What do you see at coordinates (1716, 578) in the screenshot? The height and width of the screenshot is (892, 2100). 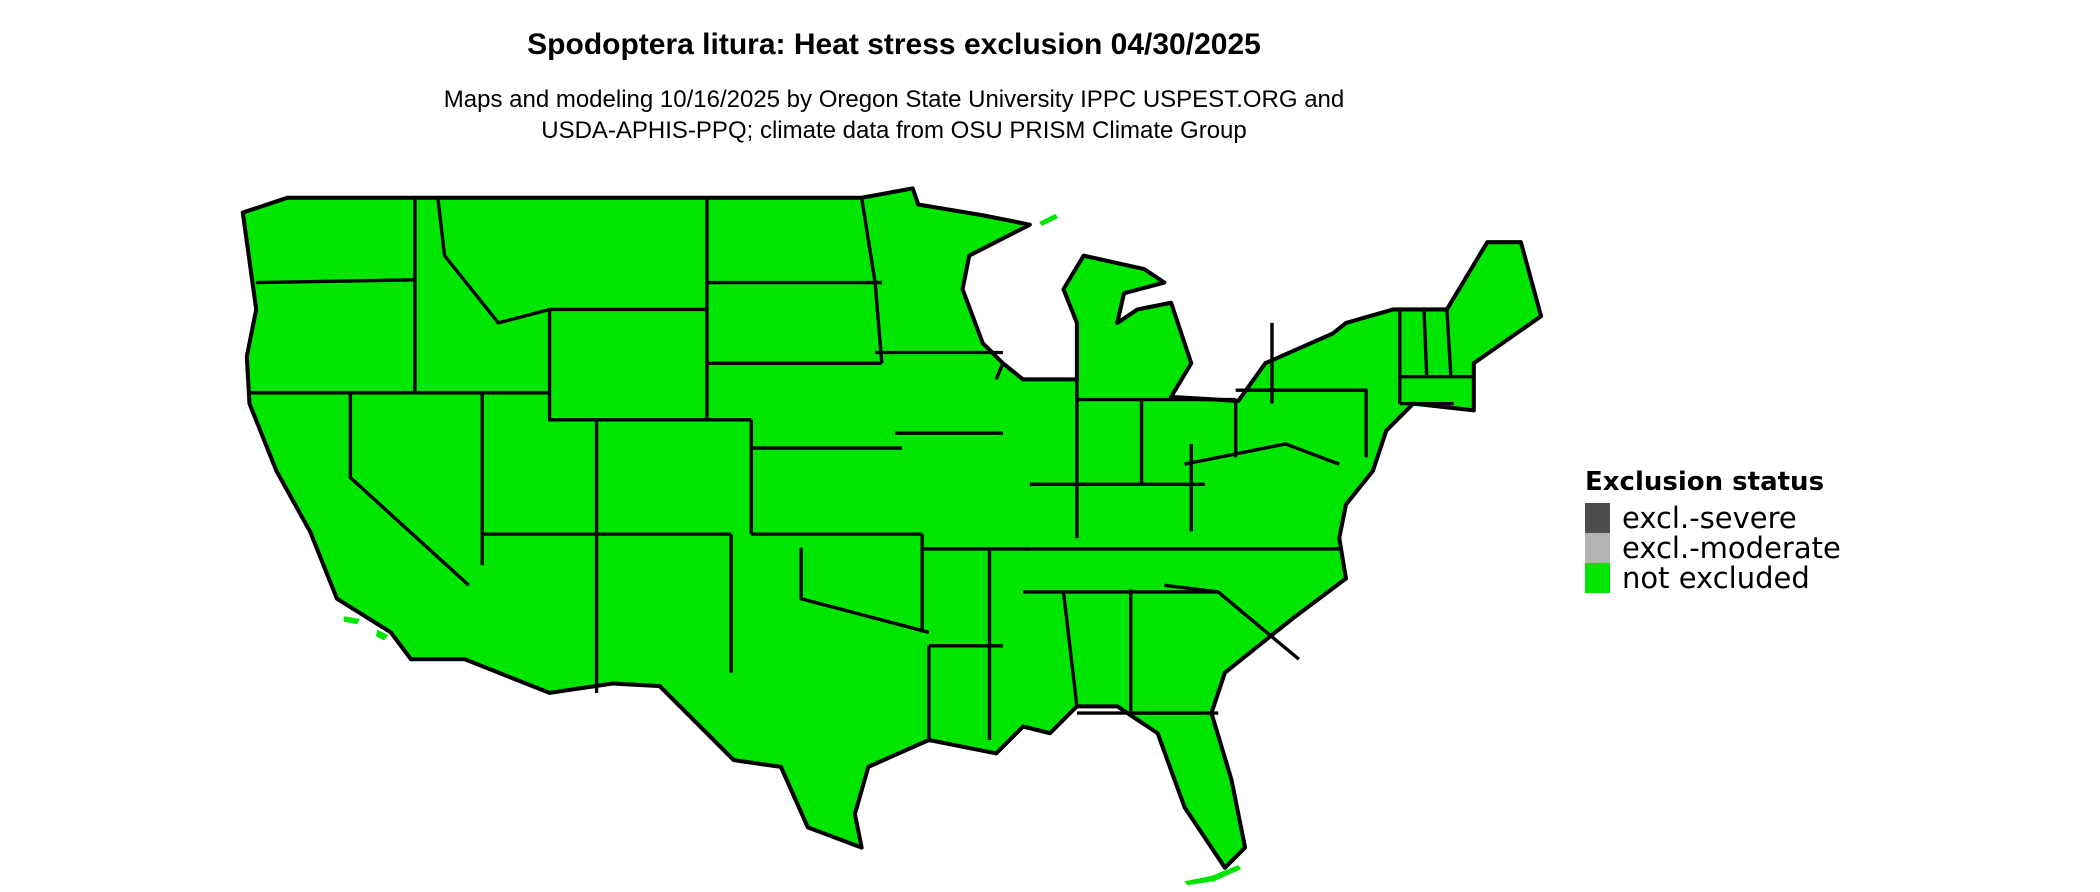 I see `legend-label: not excluded` at bounding box center [1716, 578].